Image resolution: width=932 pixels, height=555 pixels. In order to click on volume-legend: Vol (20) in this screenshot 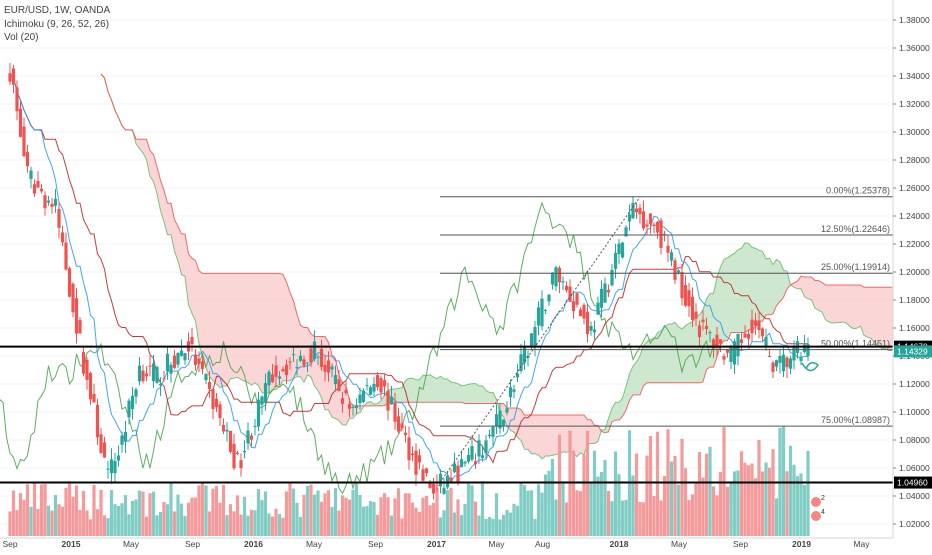, I will do `click(57, 38)`.